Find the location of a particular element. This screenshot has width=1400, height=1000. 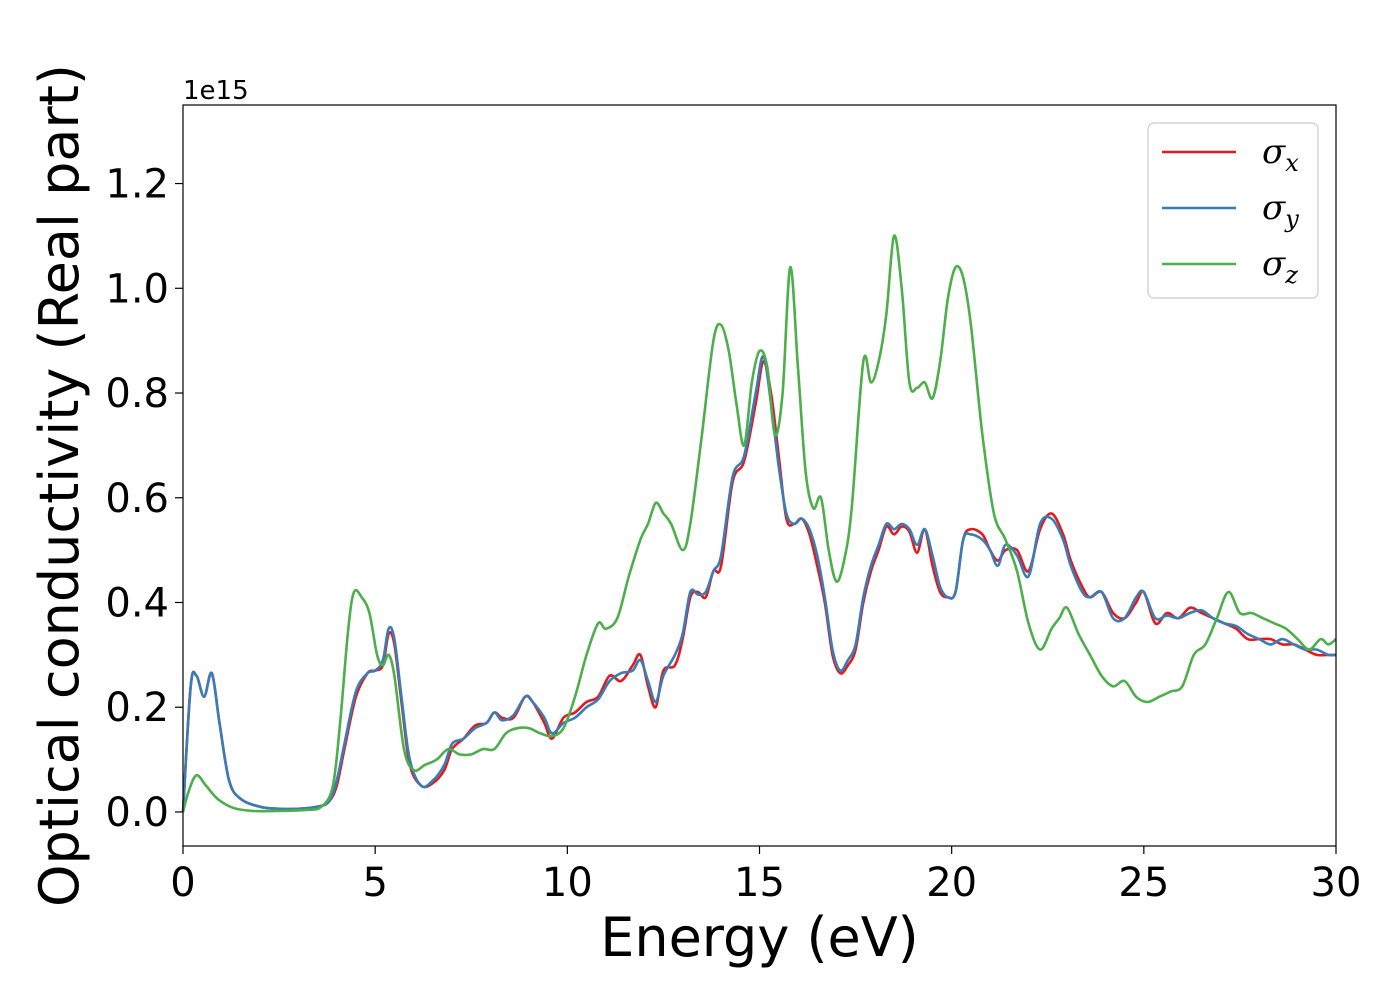

x-tick-label: 30 is located at coordinates (1336, 883).